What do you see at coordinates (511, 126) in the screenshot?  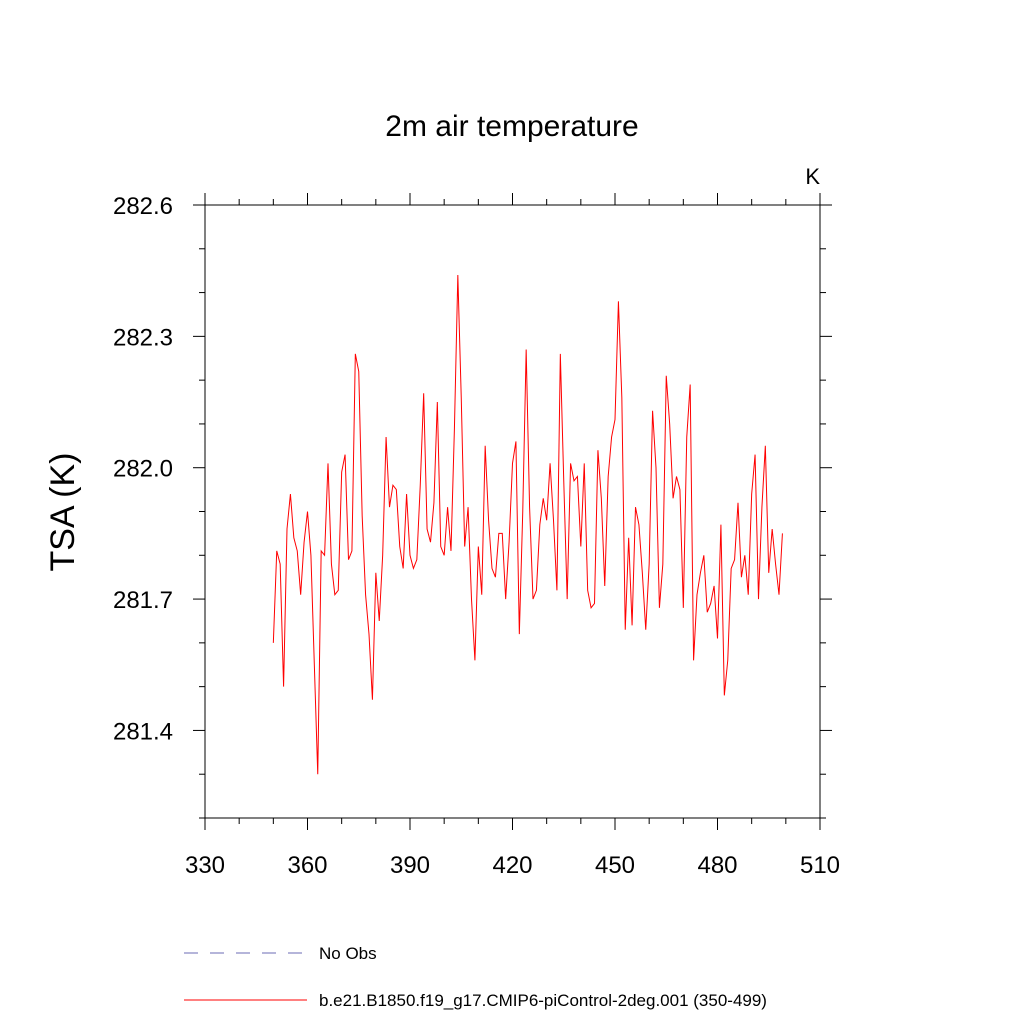 I see `chart-title: 2m air temperature` at bounding box center [511, 126].